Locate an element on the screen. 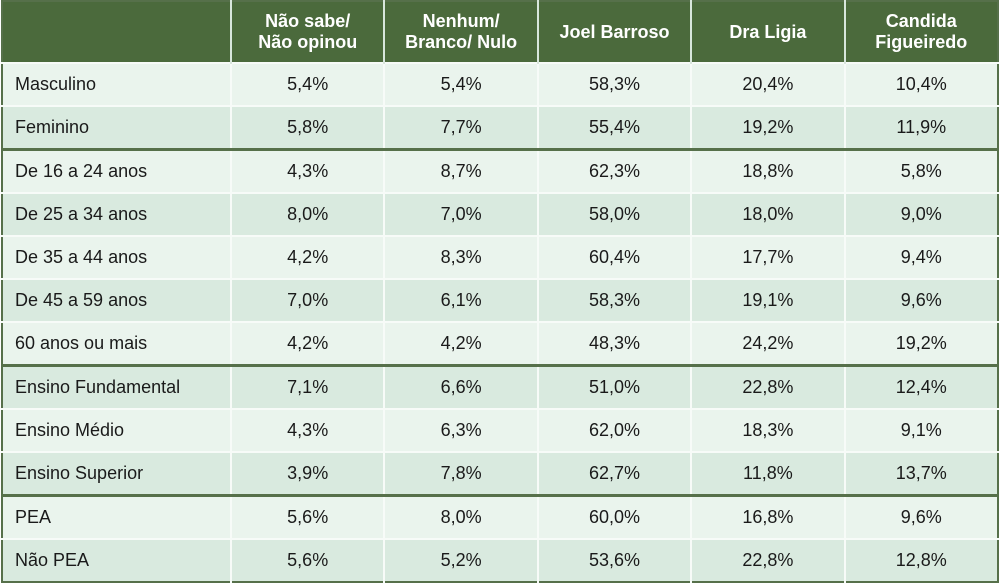 This screenshot has height=583, width=1000. row-label: De 35 a 44 anos is located at coordinates (116, 257).